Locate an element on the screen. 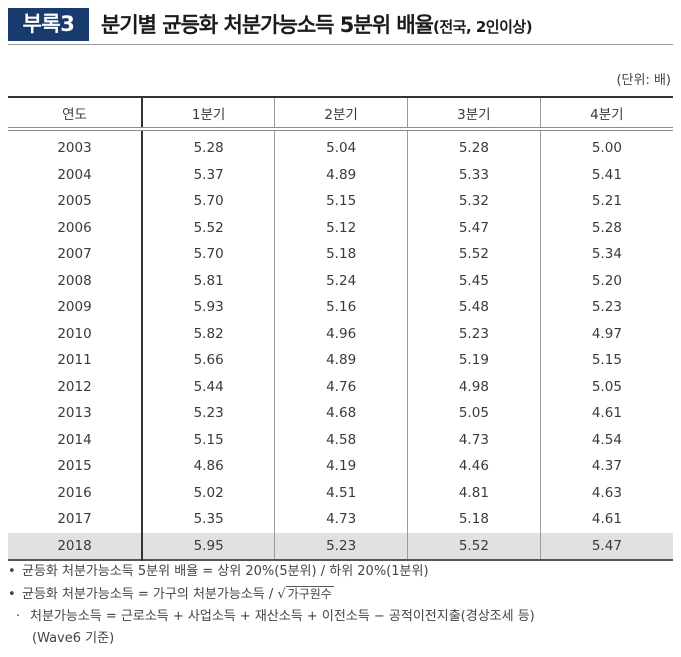 This screenshot has height=657, width=681. q3-value-cell: 5.32 is located at coordinates (474, 201).